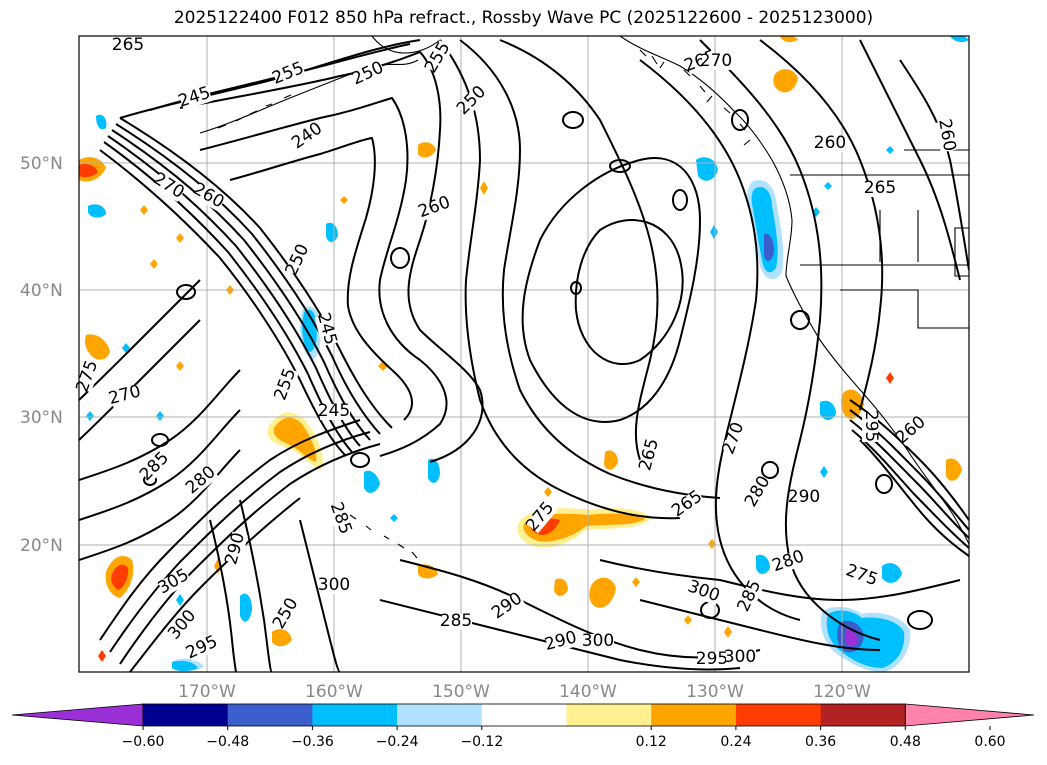  Describe the element at coordinates (969, 715) in the screenshot. I see `colorbar-extend-high` at that location.